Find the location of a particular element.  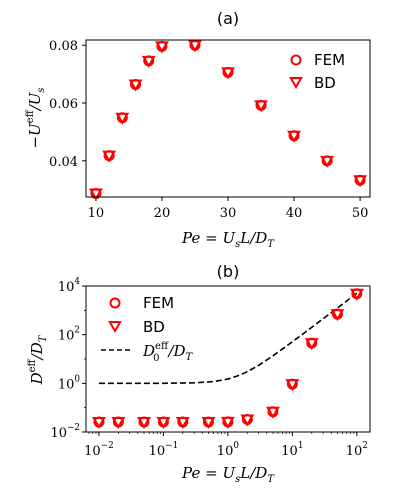

a-xtick-label: 40 is located at coordinates (294, 213).